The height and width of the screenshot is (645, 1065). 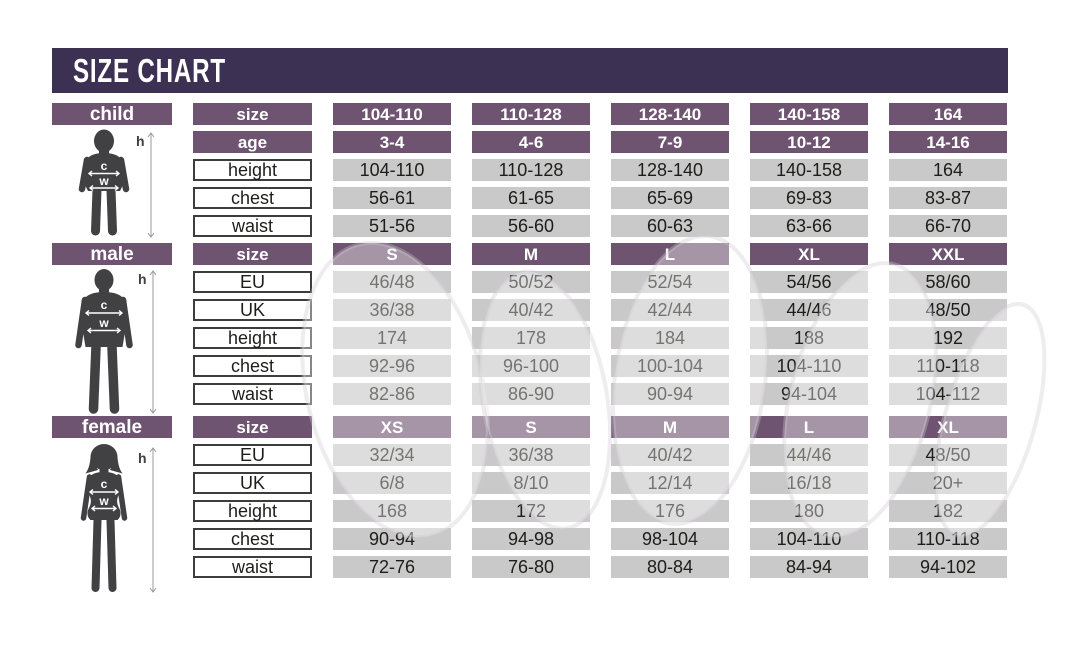 I want to click on col-header-cell: 104-110, so click(x=392, y=114).